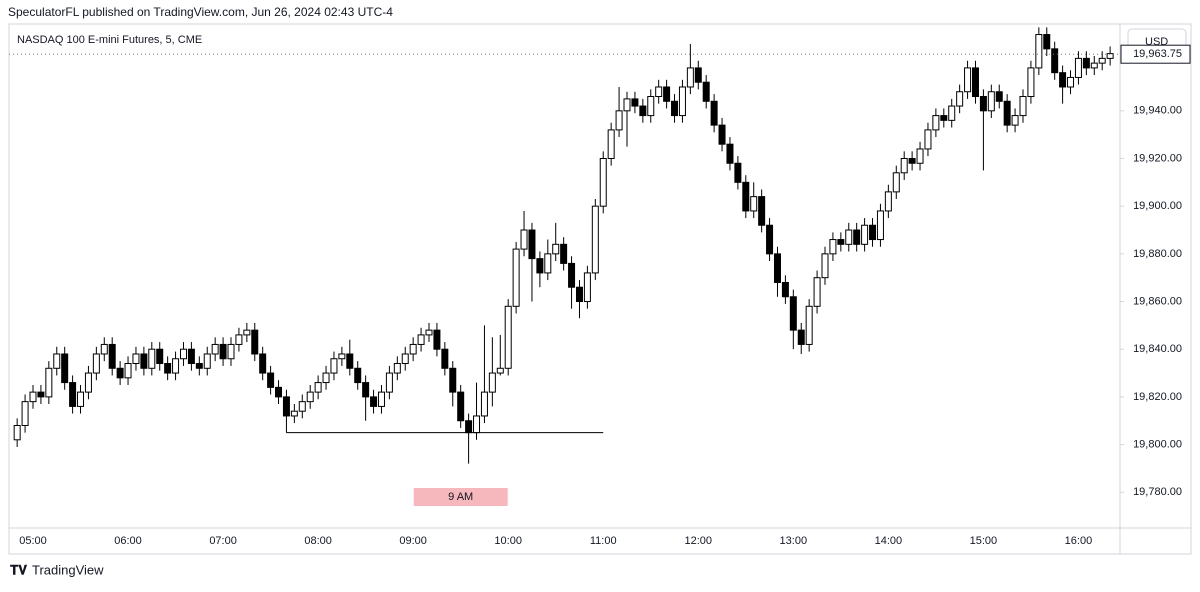 This screenshot has height=592, width=1200. What do you see at coordinates (889, 541) in the screenshot?
I see `x-tick-label: 14:00` at bounding box center [889, 541].